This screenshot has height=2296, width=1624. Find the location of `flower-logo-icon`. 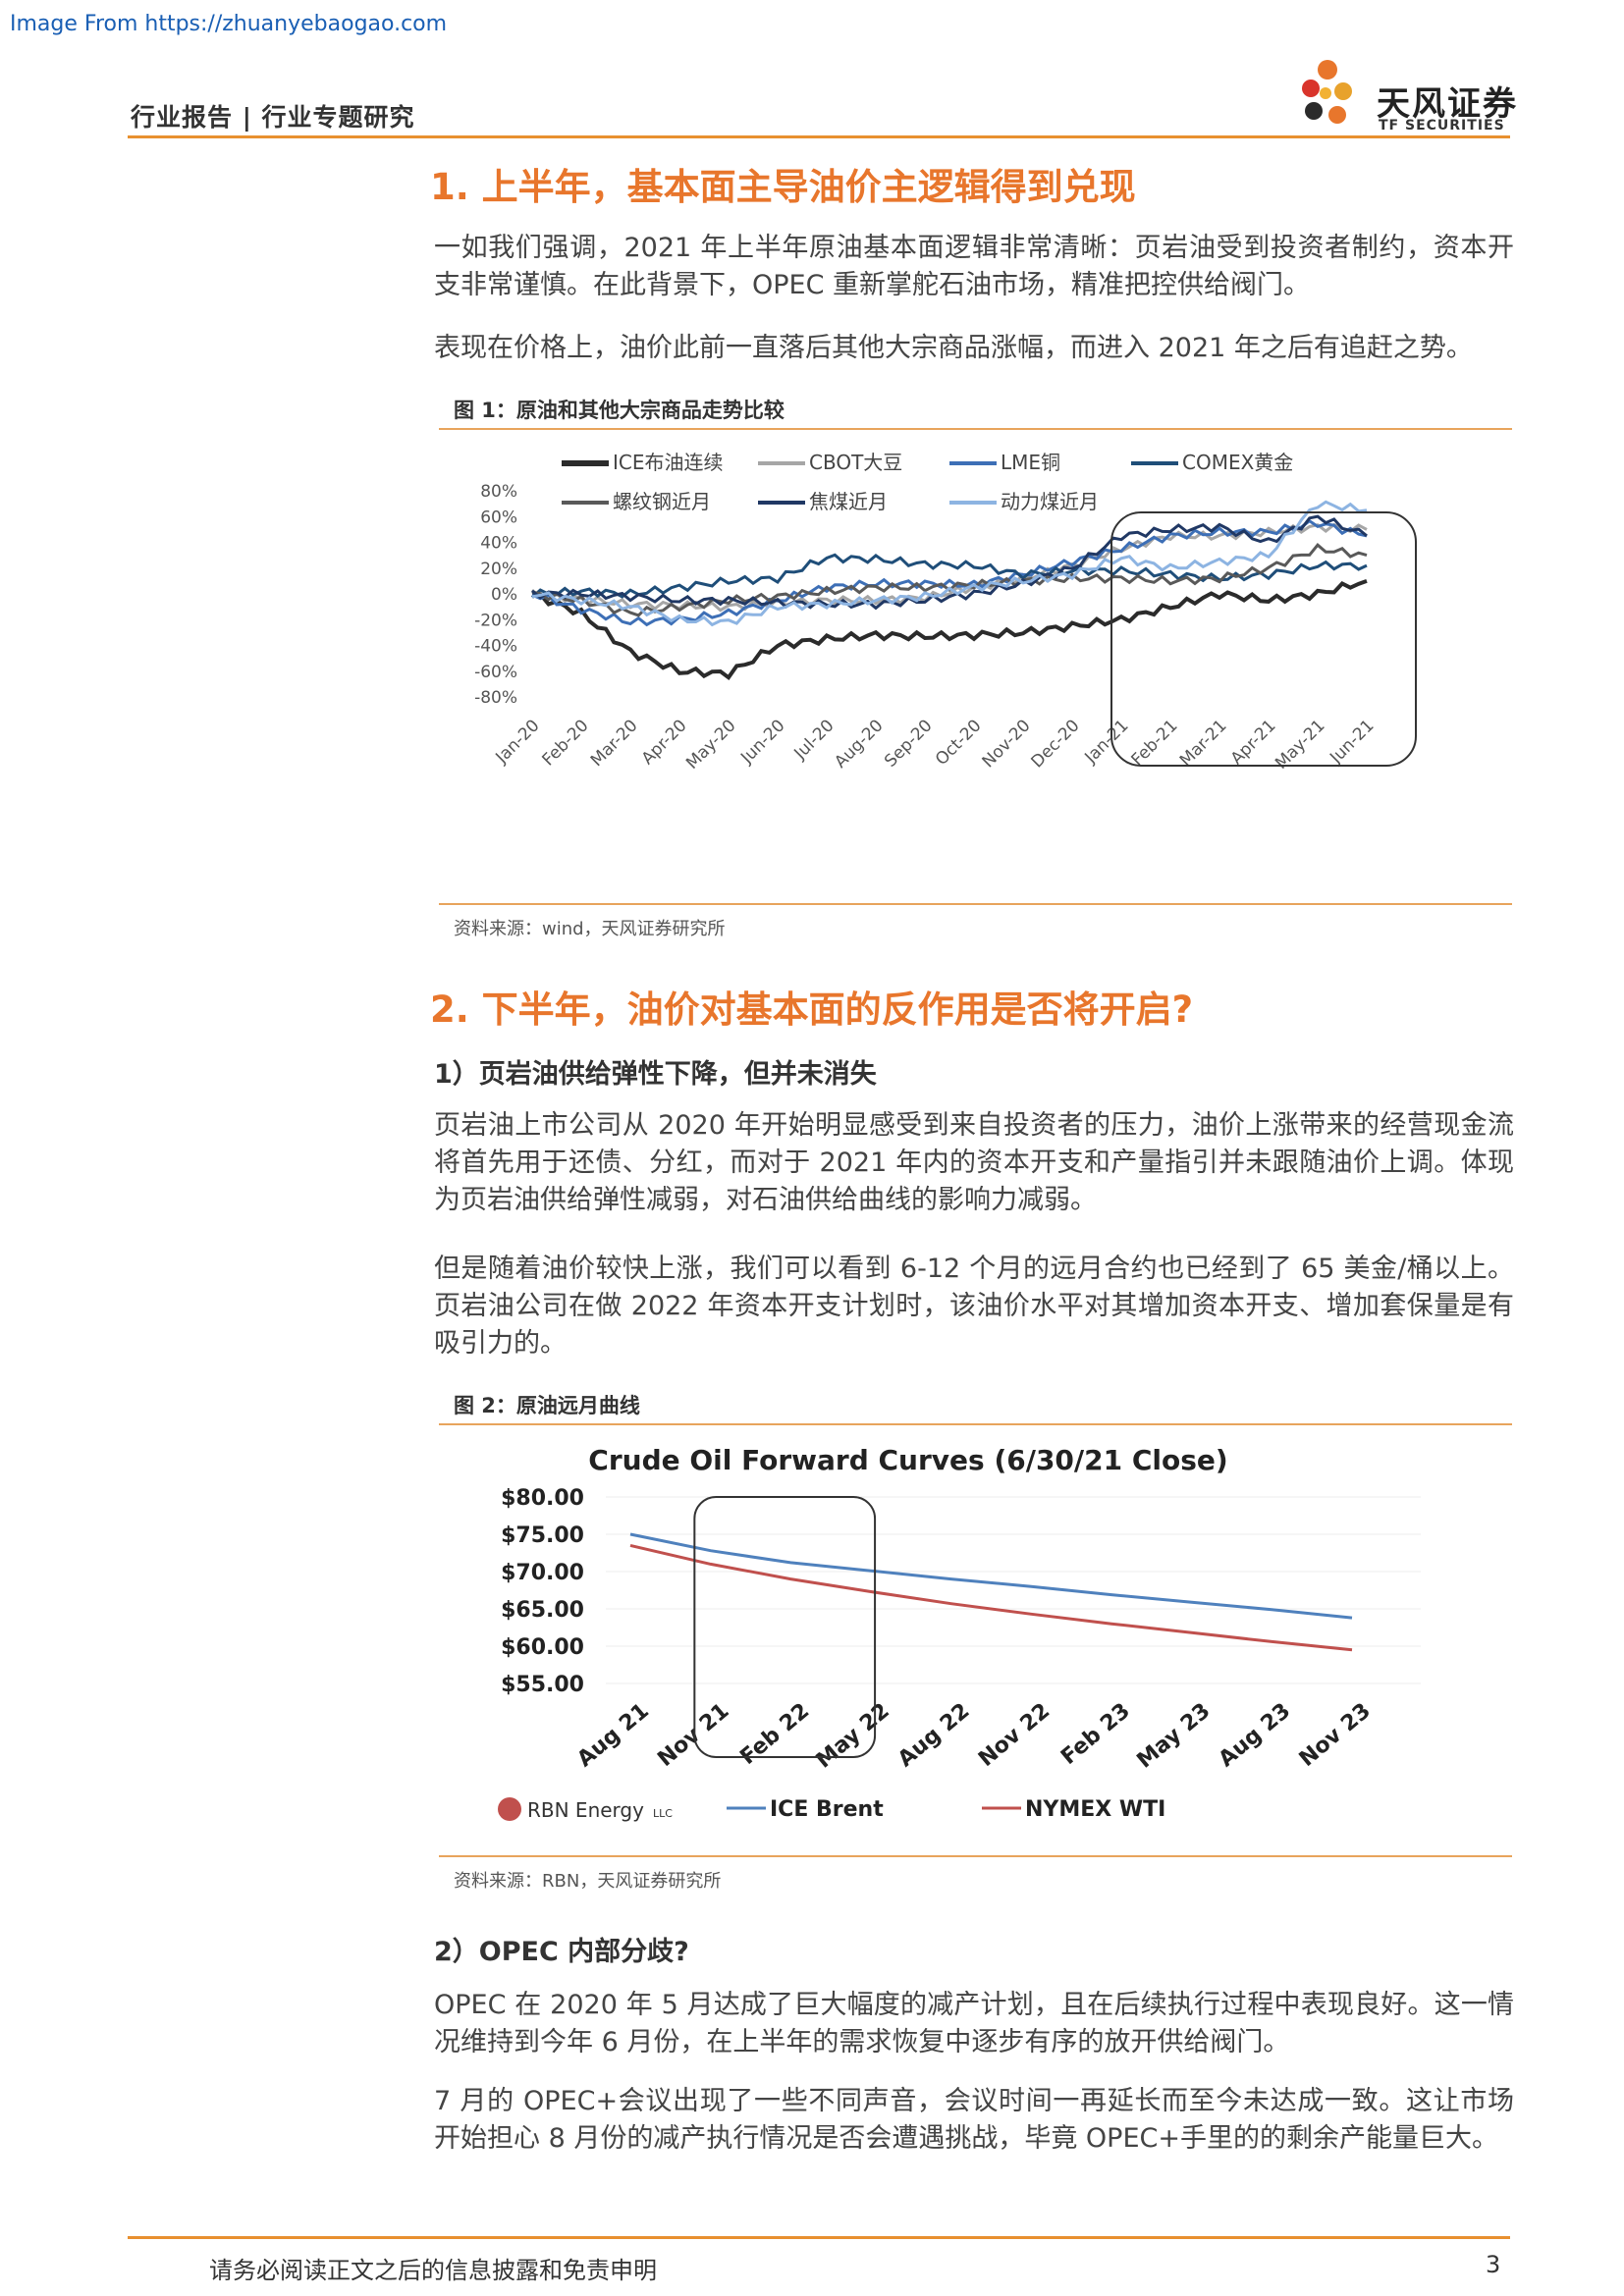

flower-logo-icon is located at coordinates (1327, 92).